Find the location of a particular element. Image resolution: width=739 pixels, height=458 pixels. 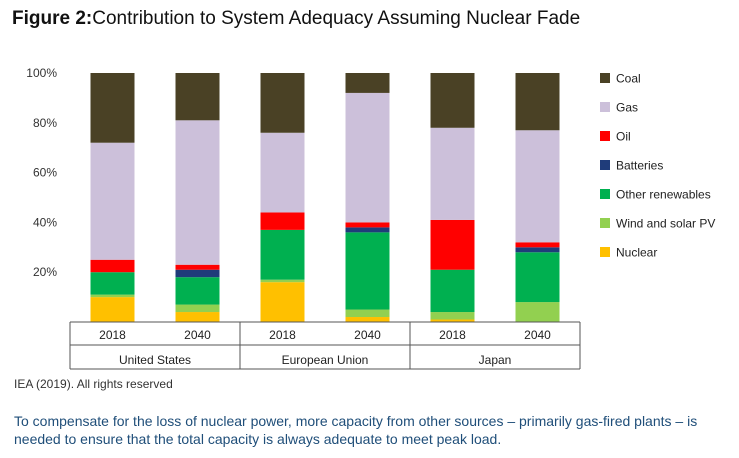

y-tick-label: 80% is located at coordinates (45, 123).